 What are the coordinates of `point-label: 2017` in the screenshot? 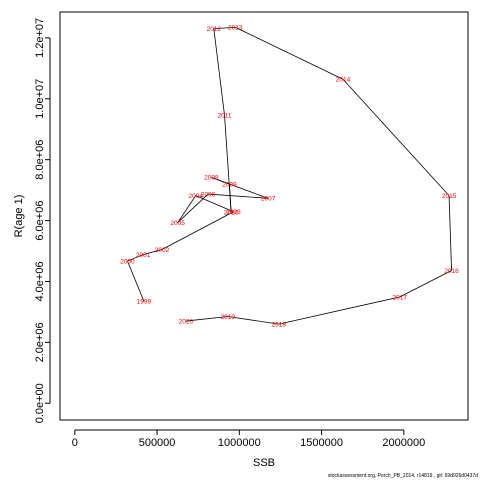 It's located at (399, 297).